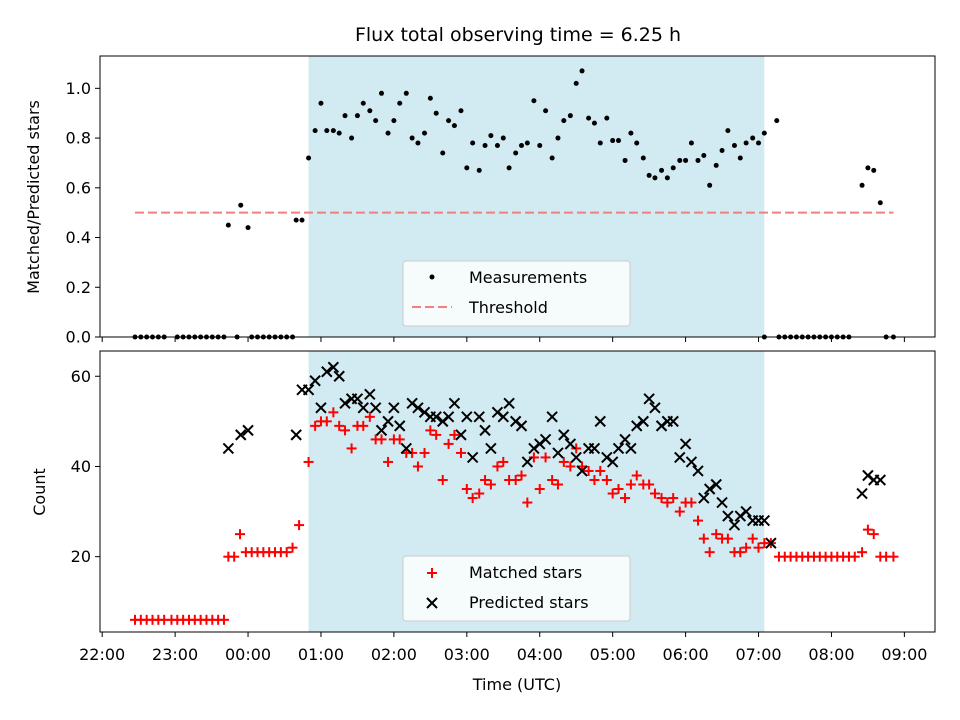  Describe the element at coordinates (528, 277) in the screenshot. I see `legend-measurements-label: Measurements` at that location.